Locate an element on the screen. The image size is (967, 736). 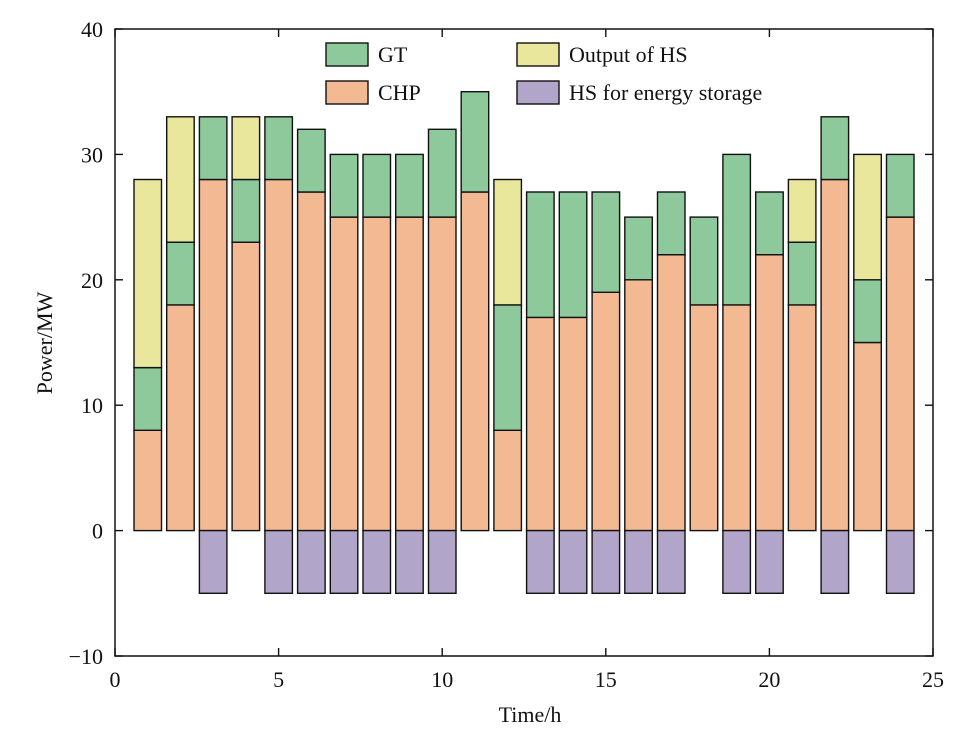
y-tick-label-20: 20 is located at coordinates (92, 280).